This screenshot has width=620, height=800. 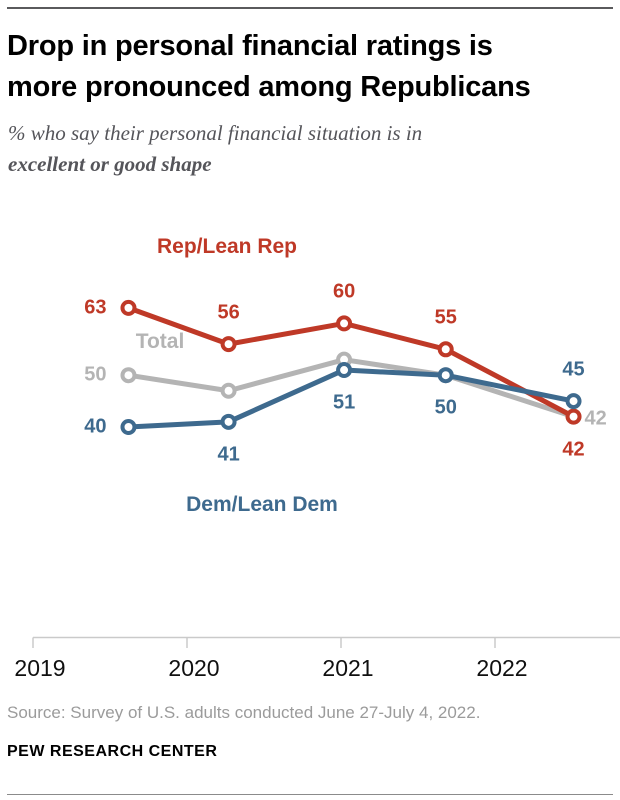 What do you see at coordinates (95, 374) in the screenshot?
I see `data-label-total-0: 50` at bounding box center [95, 374].